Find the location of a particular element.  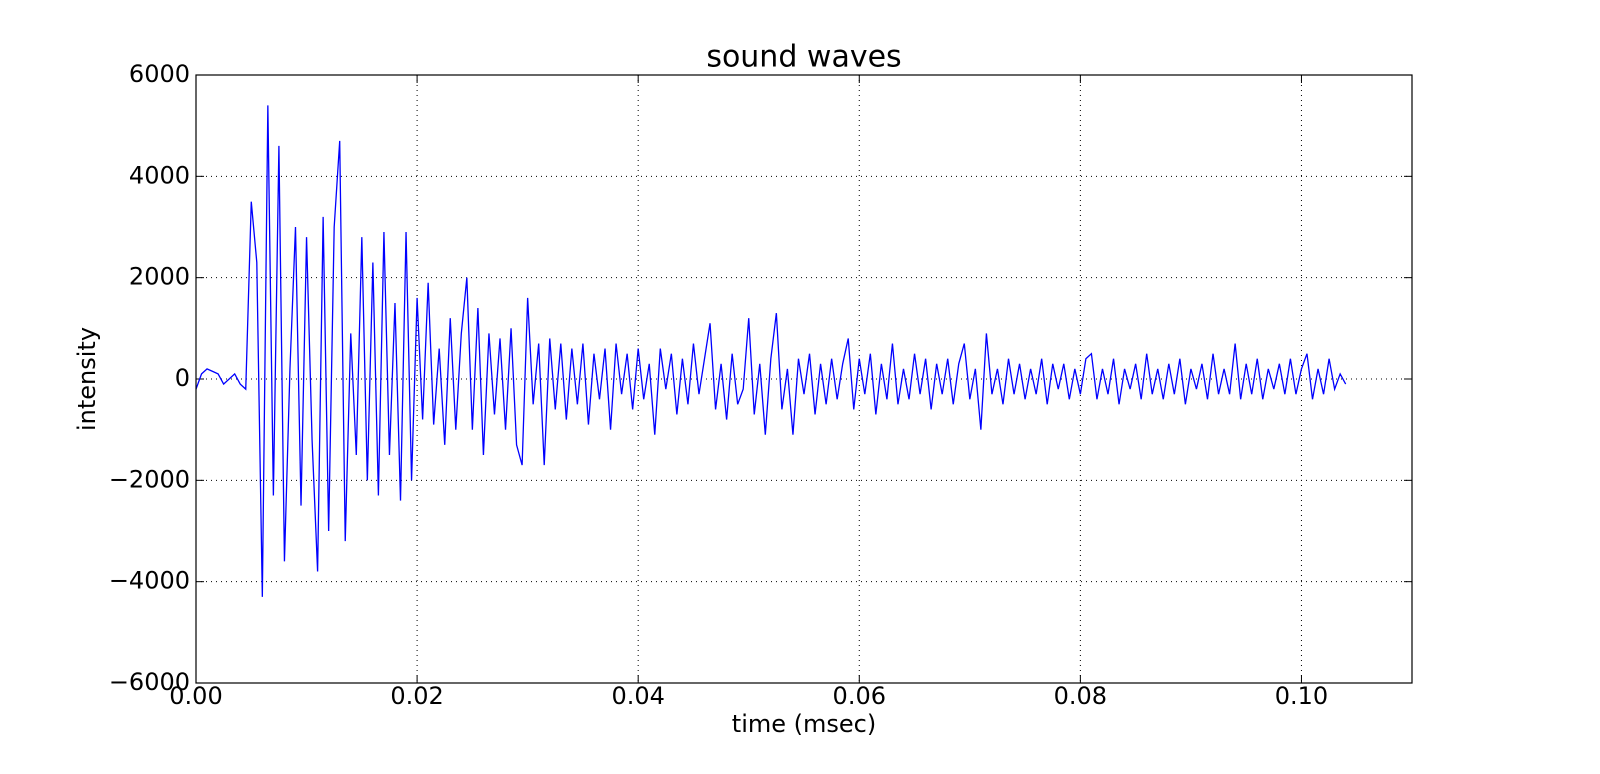

y-tick-label: 2000 is located at coordinates (159, 277).